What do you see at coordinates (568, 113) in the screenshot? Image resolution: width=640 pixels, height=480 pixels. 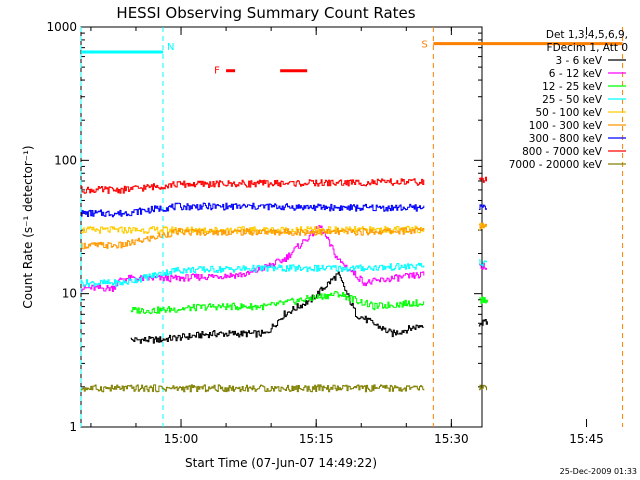 I see `legend-entry-label: 50 - 100 keV` at bounding box center [568, 113].